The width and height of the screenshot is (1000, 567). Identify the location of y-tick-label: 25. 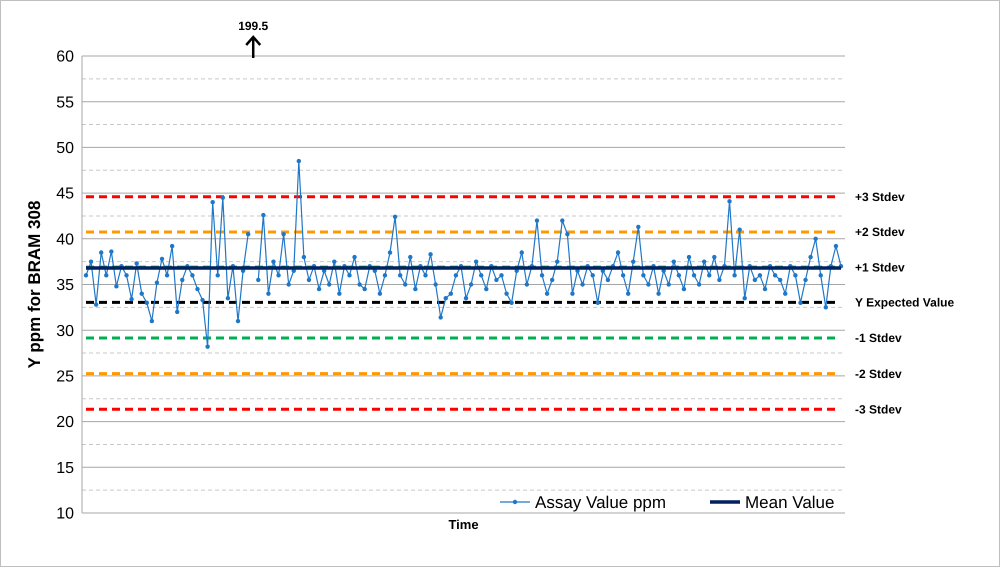
(65, 377).